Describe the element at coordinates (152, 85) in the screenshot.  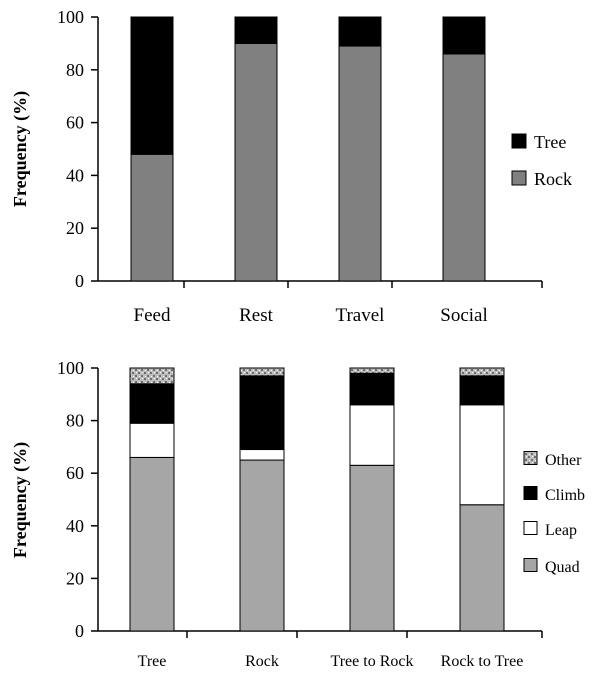
I see `bar-feed-tree` at that location.